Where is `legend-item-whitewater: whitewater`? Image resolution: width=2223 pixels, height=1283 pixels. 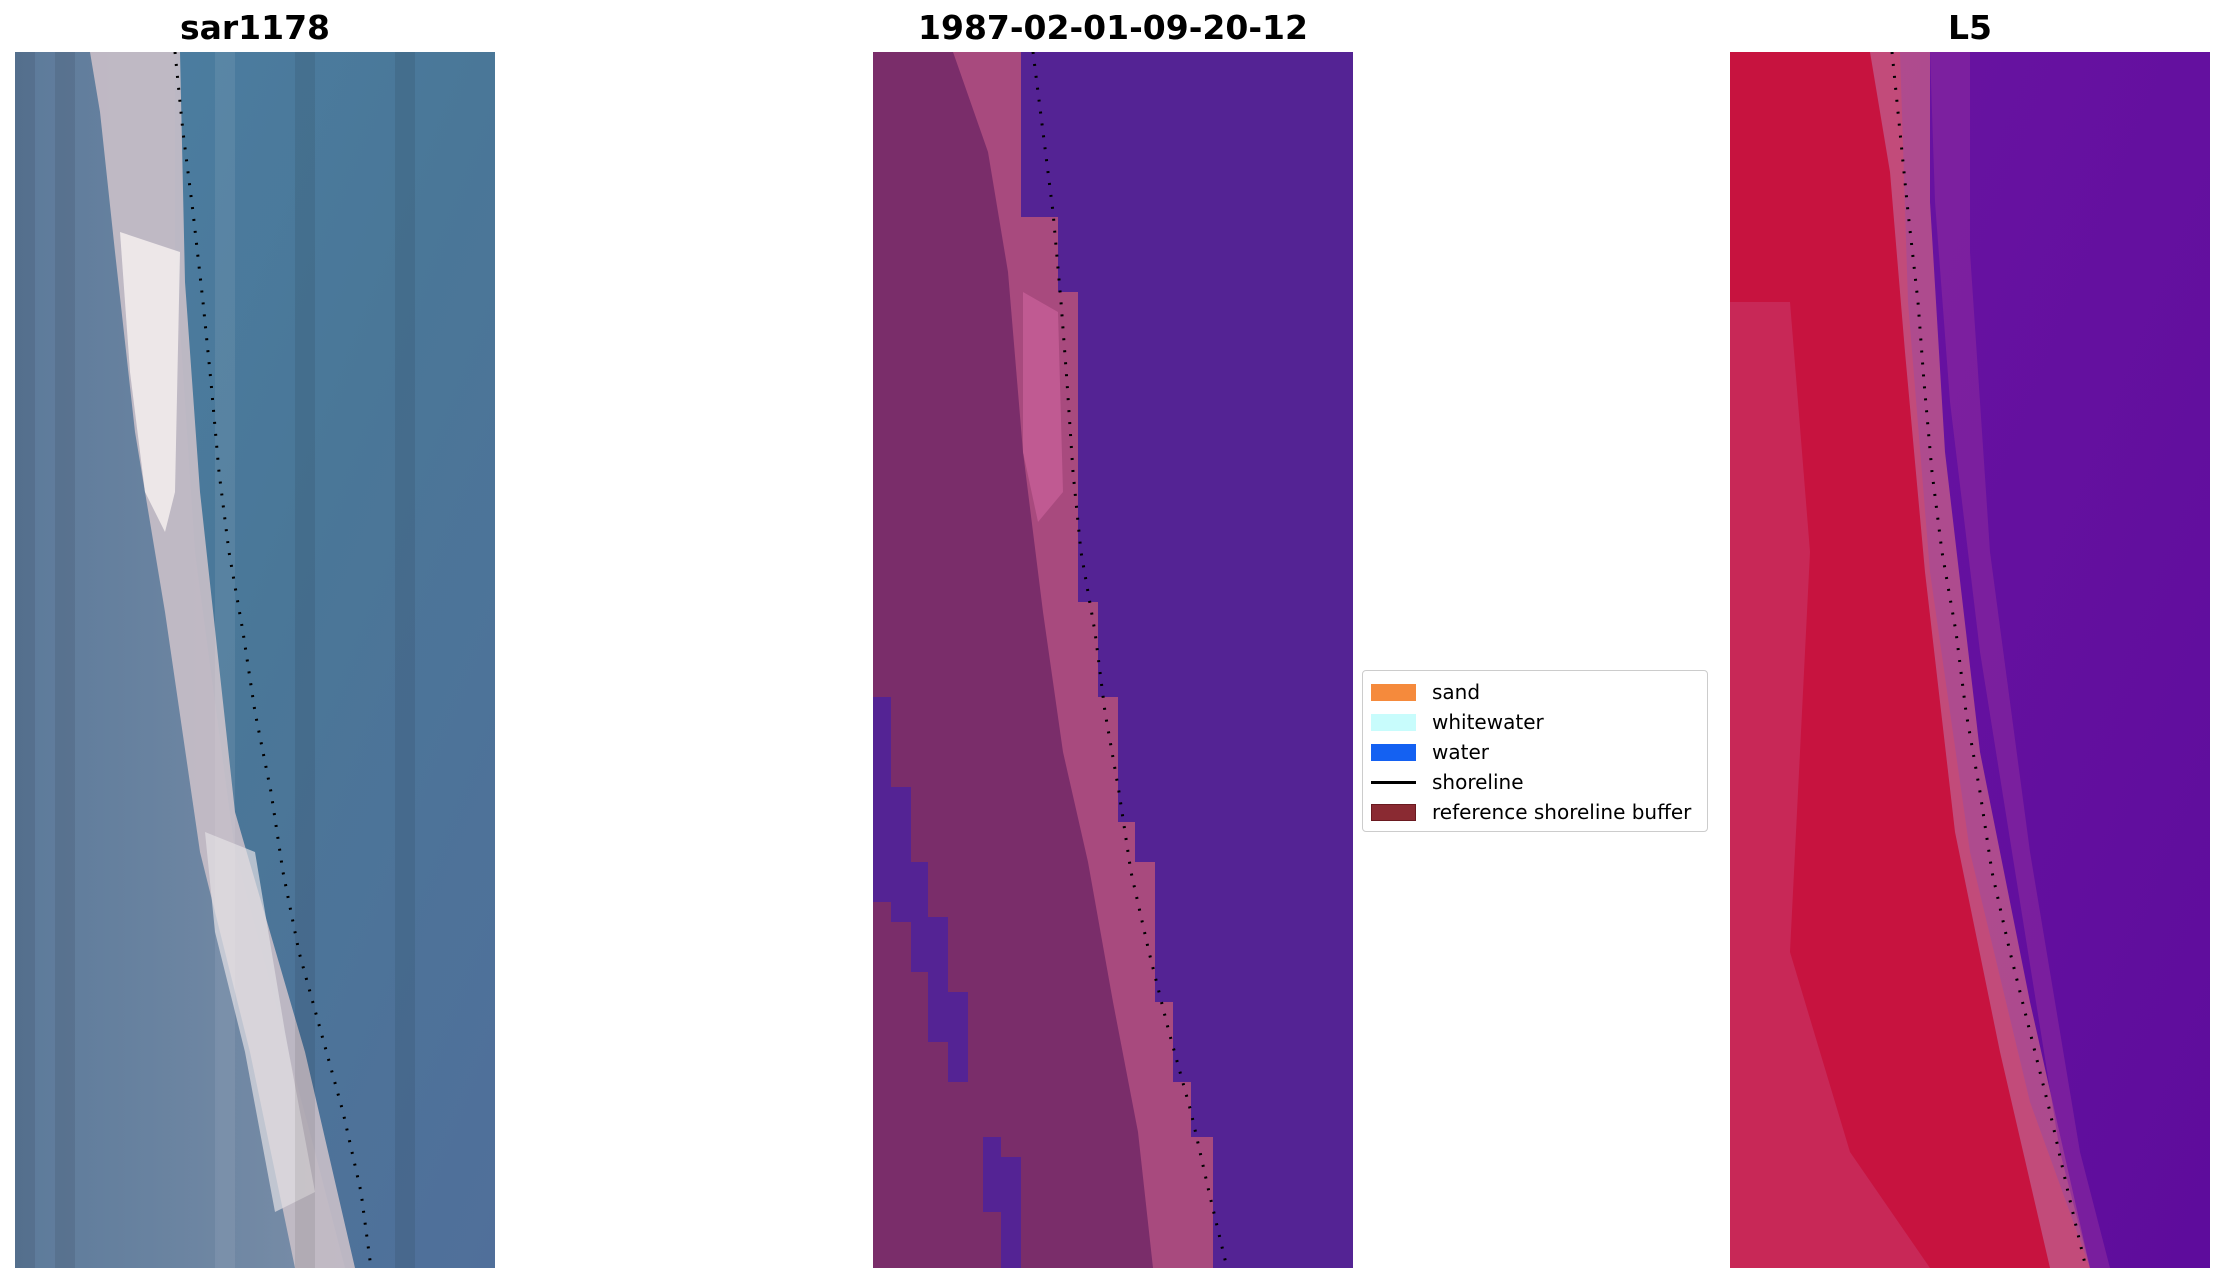
legend-item-whitewater: whitewater is located at coordinates (1535, 722).